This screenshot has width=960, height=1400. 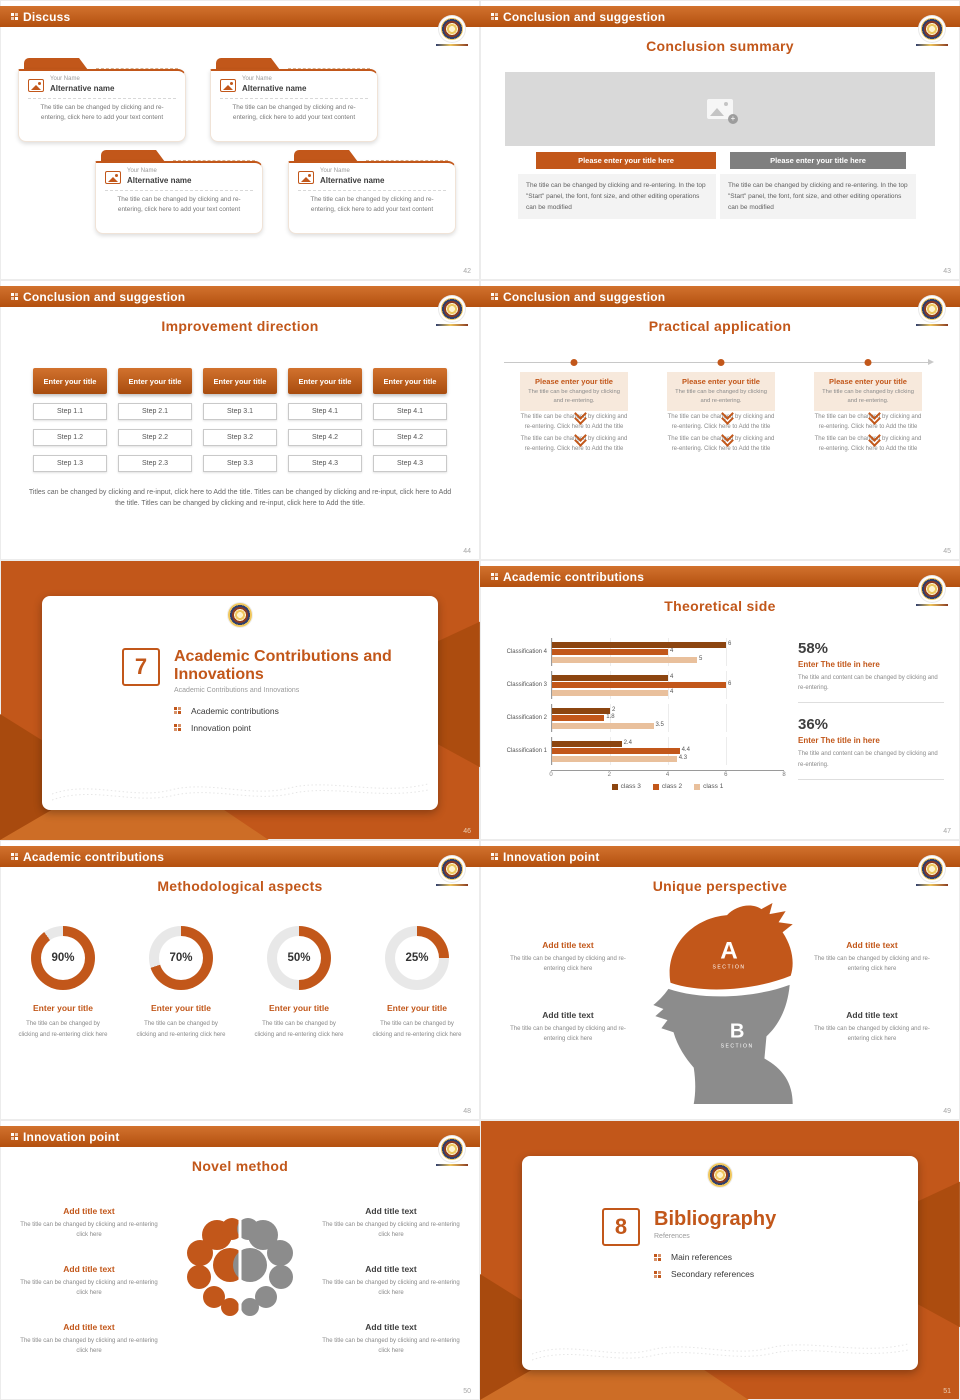 What do you see at coordinates (667, 775) in the screenshot?
I see `x-axis: 0 2 4 6 8` at bounding box center [667, 775].